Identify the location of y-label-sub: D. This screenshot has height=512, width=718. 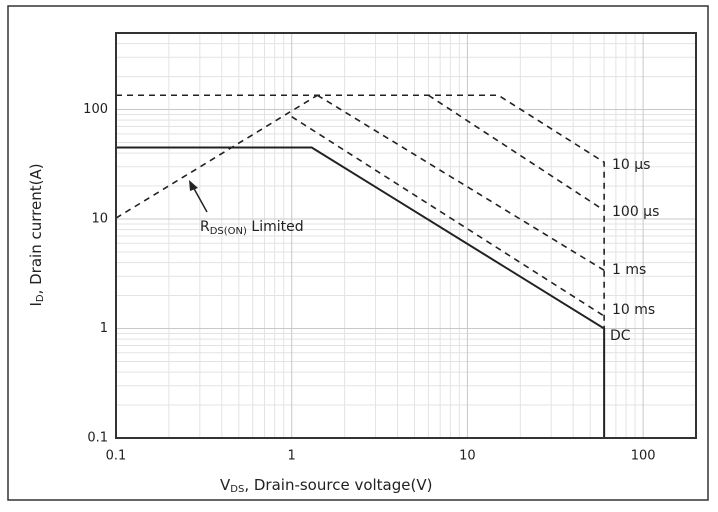
(40, 298).